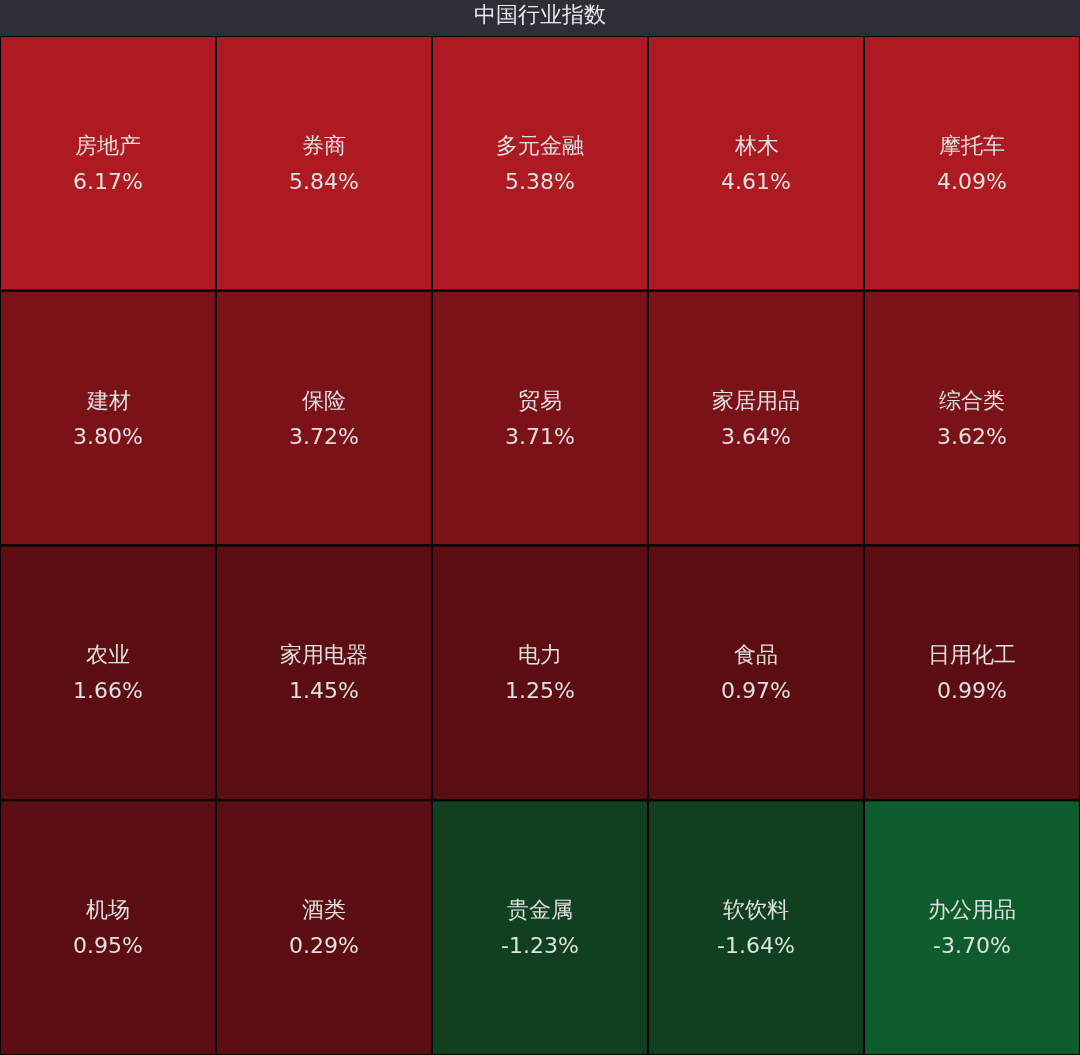 The height and width of the screenshot is (1055, 1080). Describe the element at coordinates (324, 181) in the screenshot. I see `data-label: 5.84%` at that location.